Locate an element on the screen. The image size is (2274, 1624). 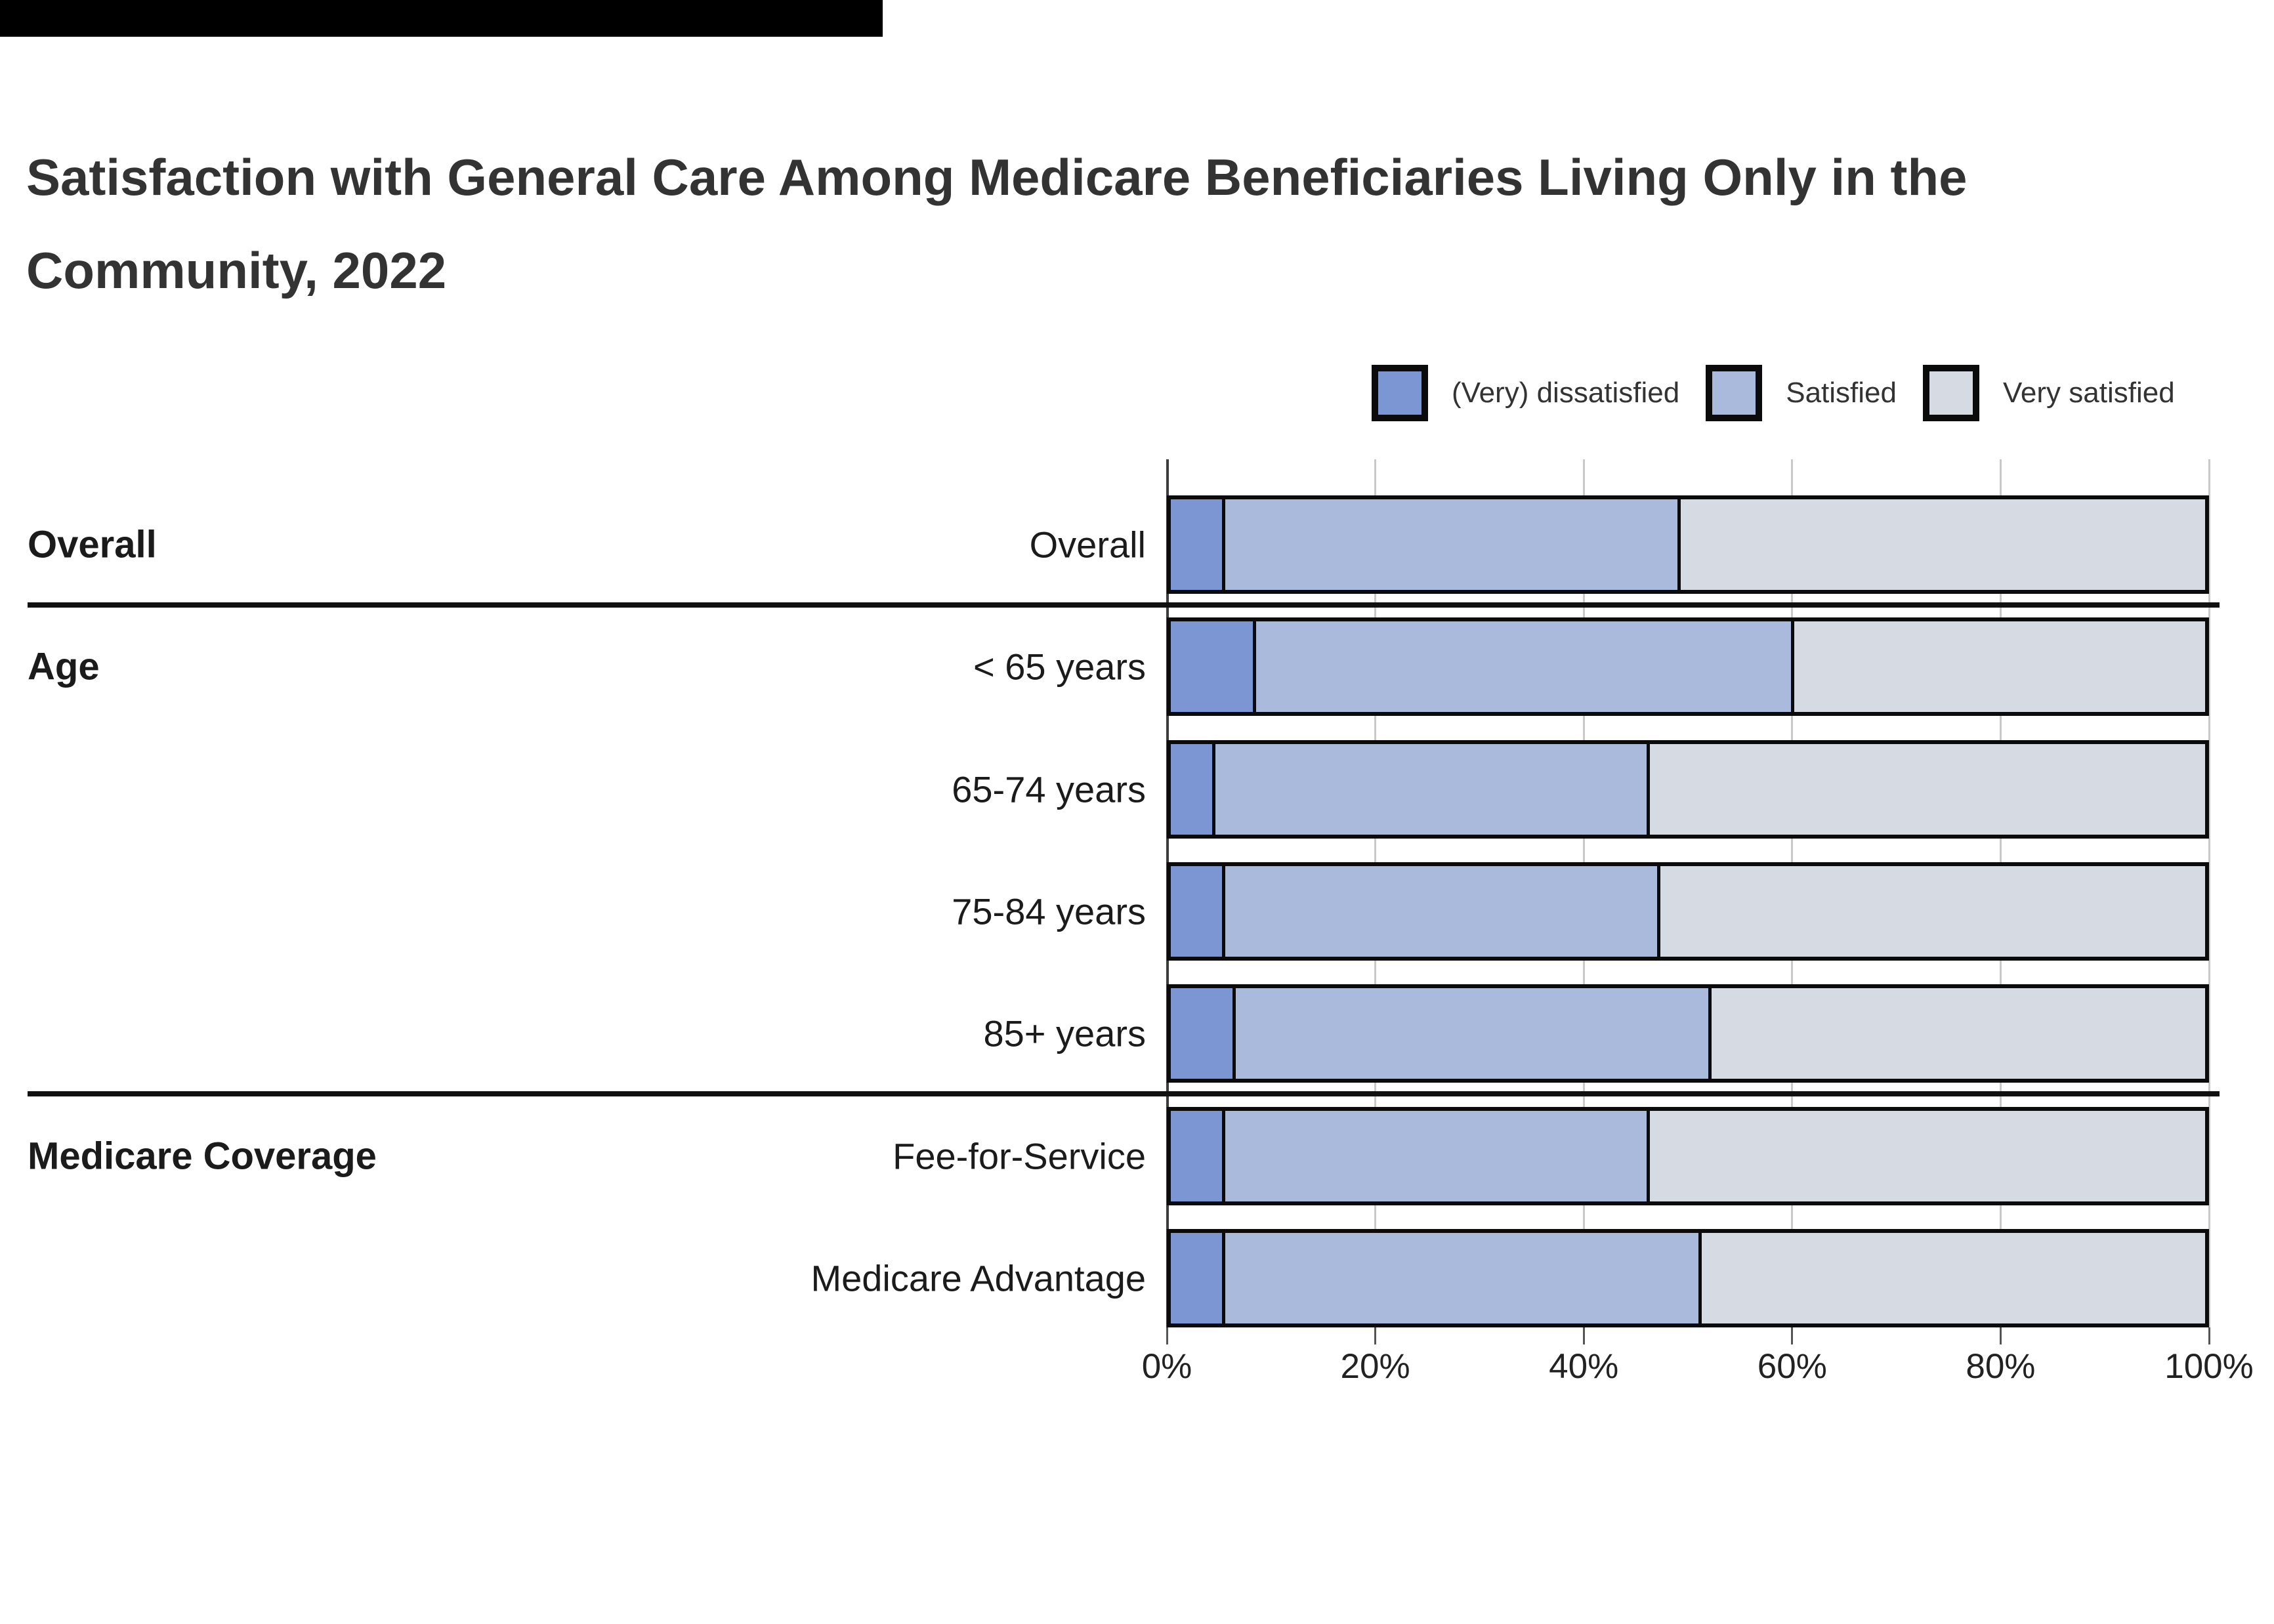
bar-row-3: 65-74 years is located at coordinates (1137, 789).